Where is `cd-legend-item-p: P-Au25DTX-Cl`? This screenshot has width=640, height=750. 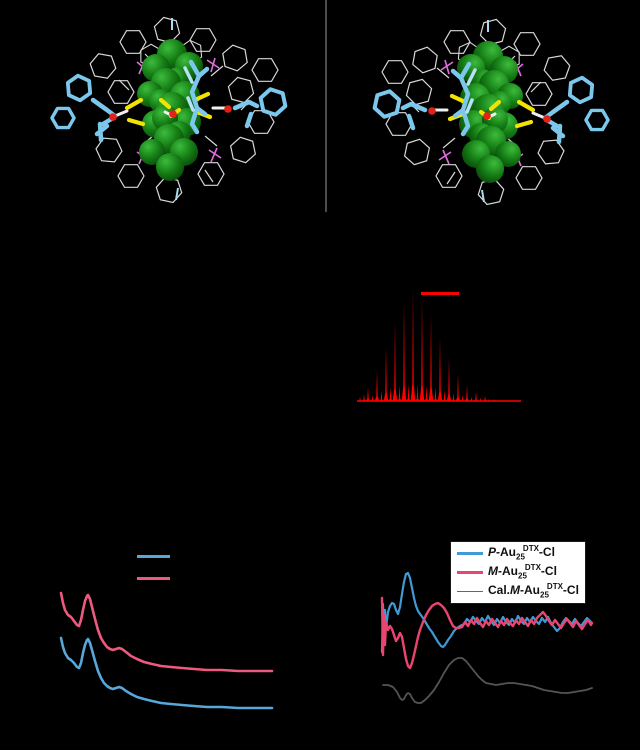 cd-legend-item-p: P-Au25DTX-Cl is located at coordinates (519, 553).